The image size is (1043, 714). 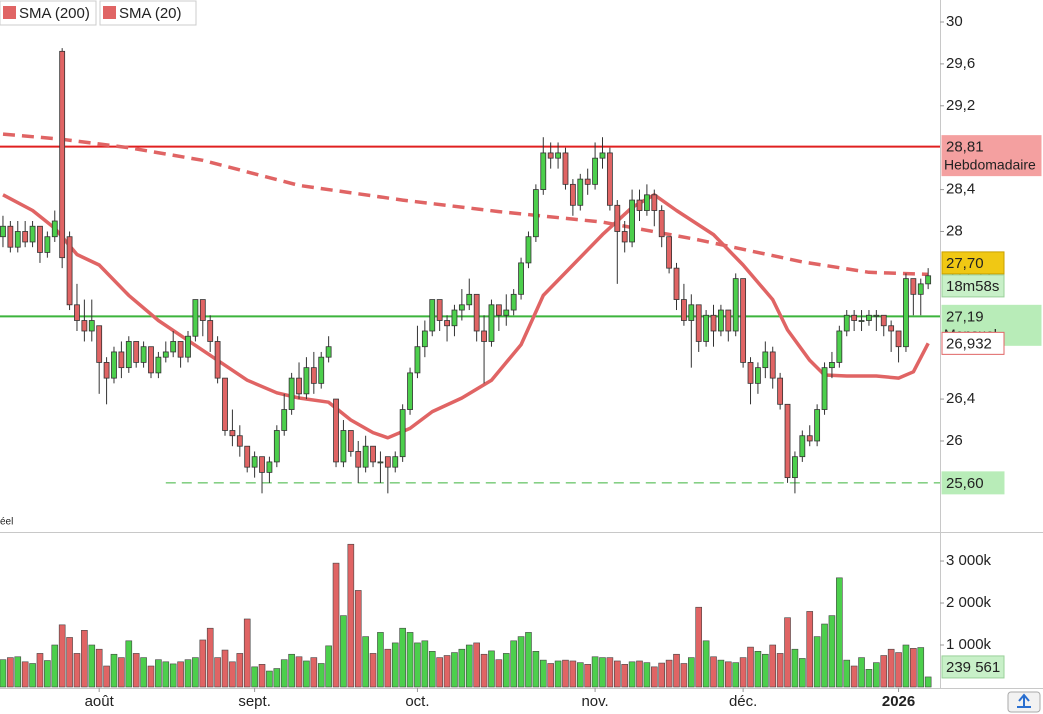 What do you see at coordinates (743, 701) in the screenshot?
I see `x-tick-label: déc.` at bounding box center [743, 701].